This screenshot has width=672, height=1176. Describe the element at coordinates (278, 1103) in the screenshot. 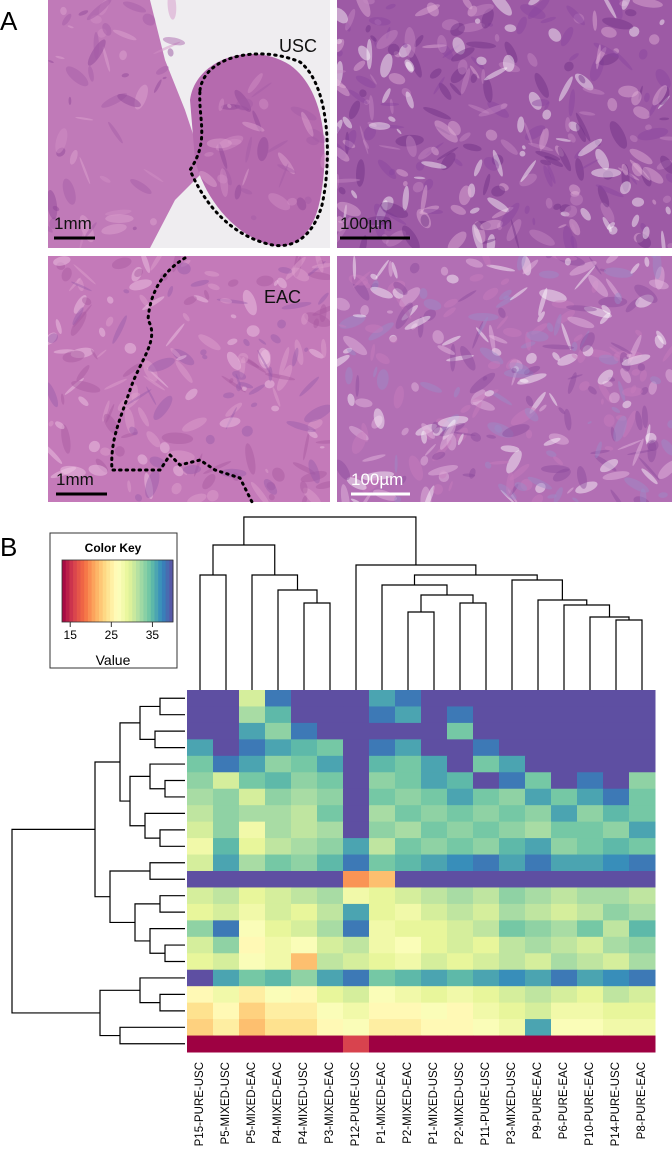

I see `column-label: P4-MIXED-EAC` at that location.